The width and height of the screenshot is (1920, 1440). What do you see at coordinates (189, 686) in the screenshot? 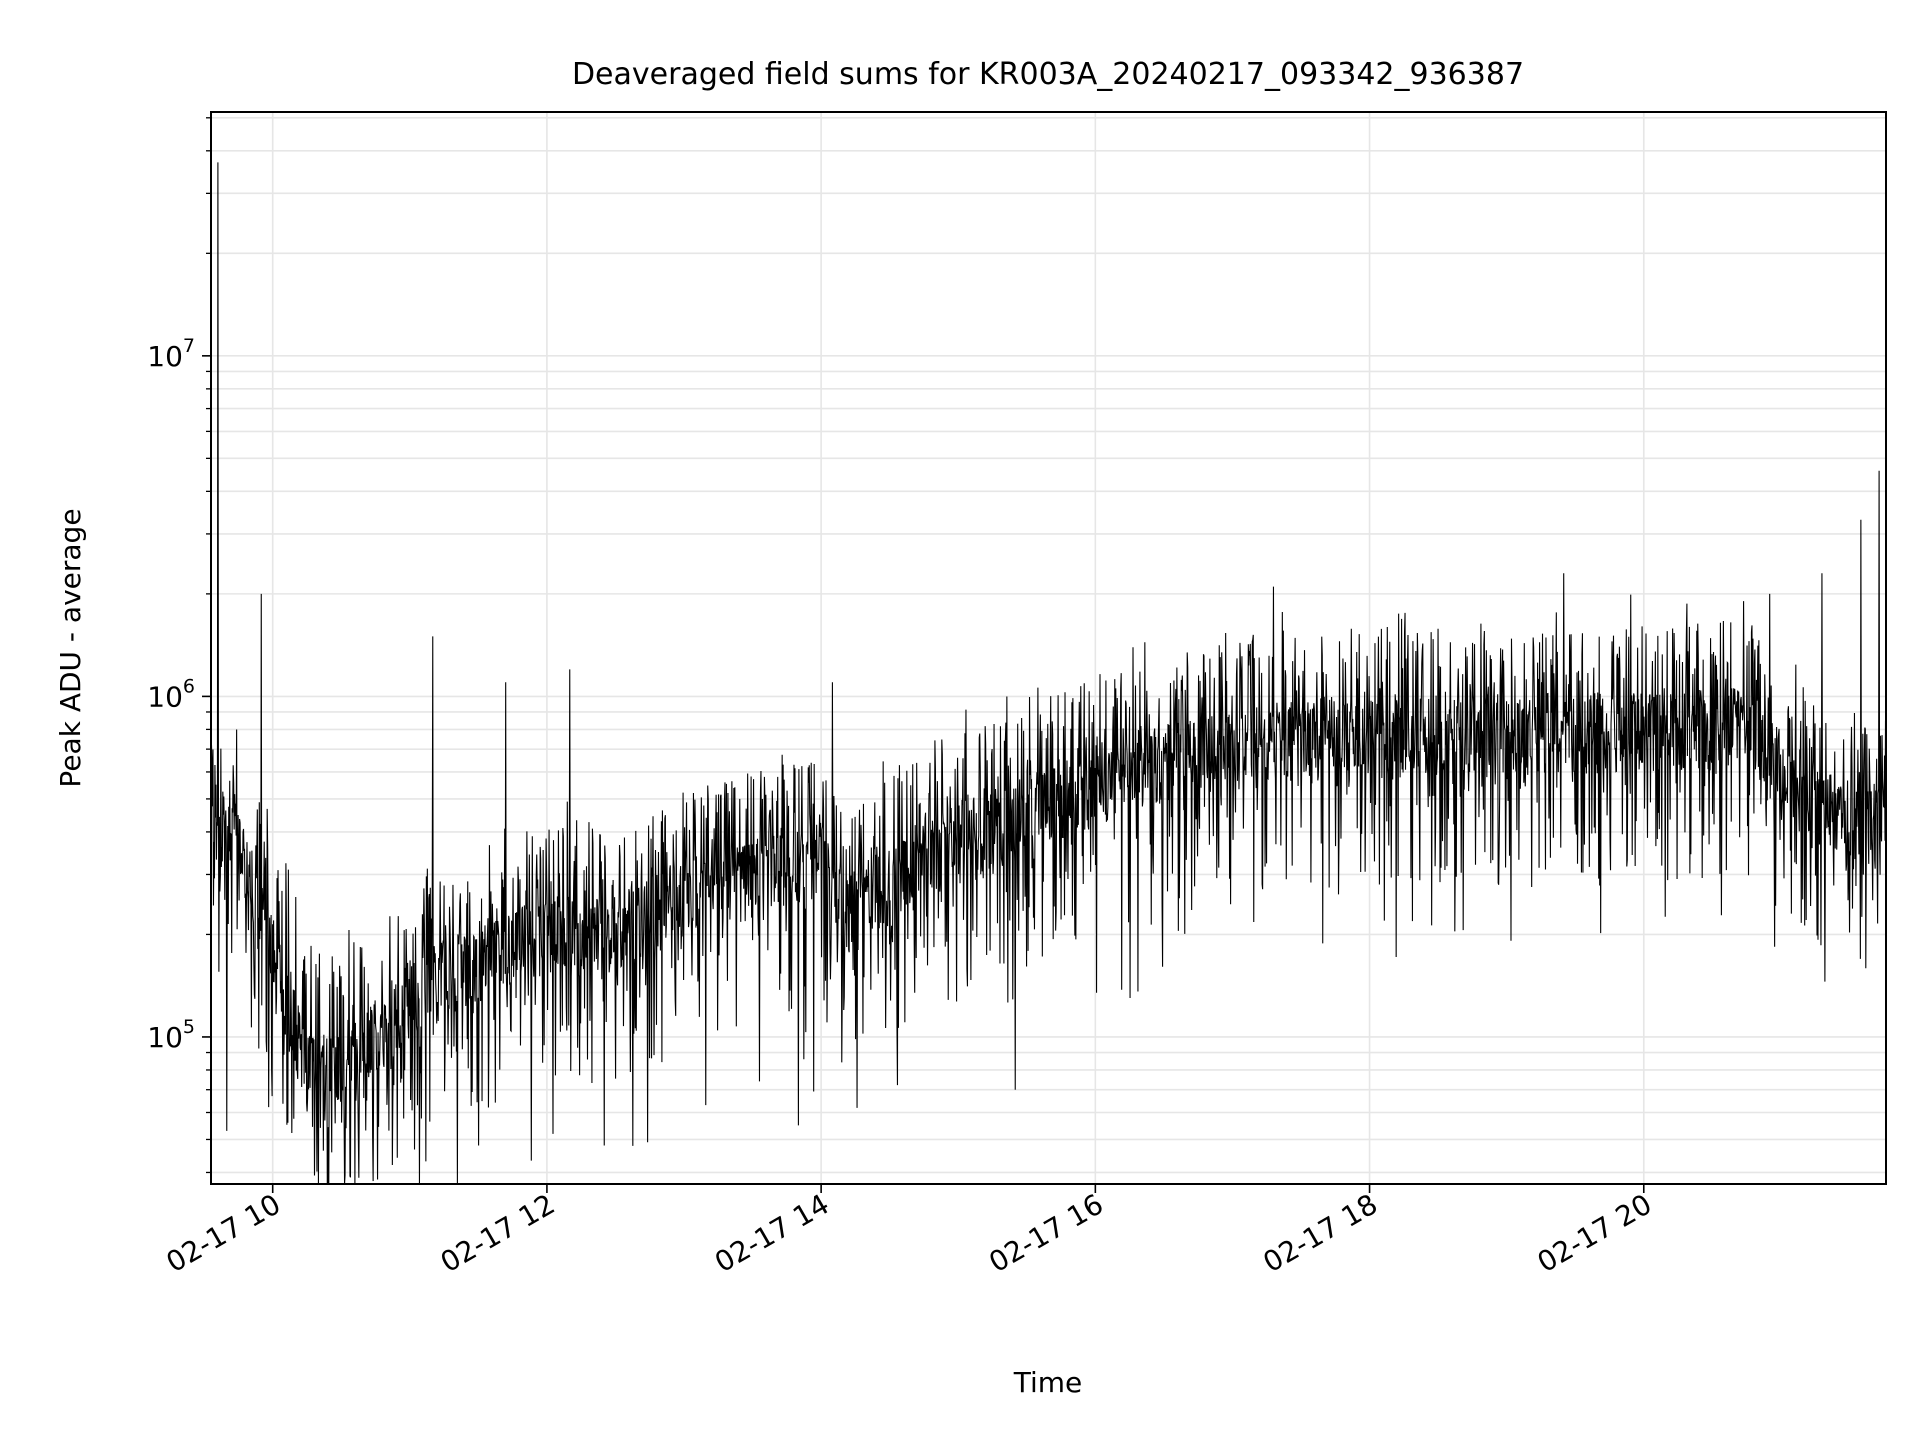
I see `y-tick-exponent: 6` at bounding box center [189, 686].